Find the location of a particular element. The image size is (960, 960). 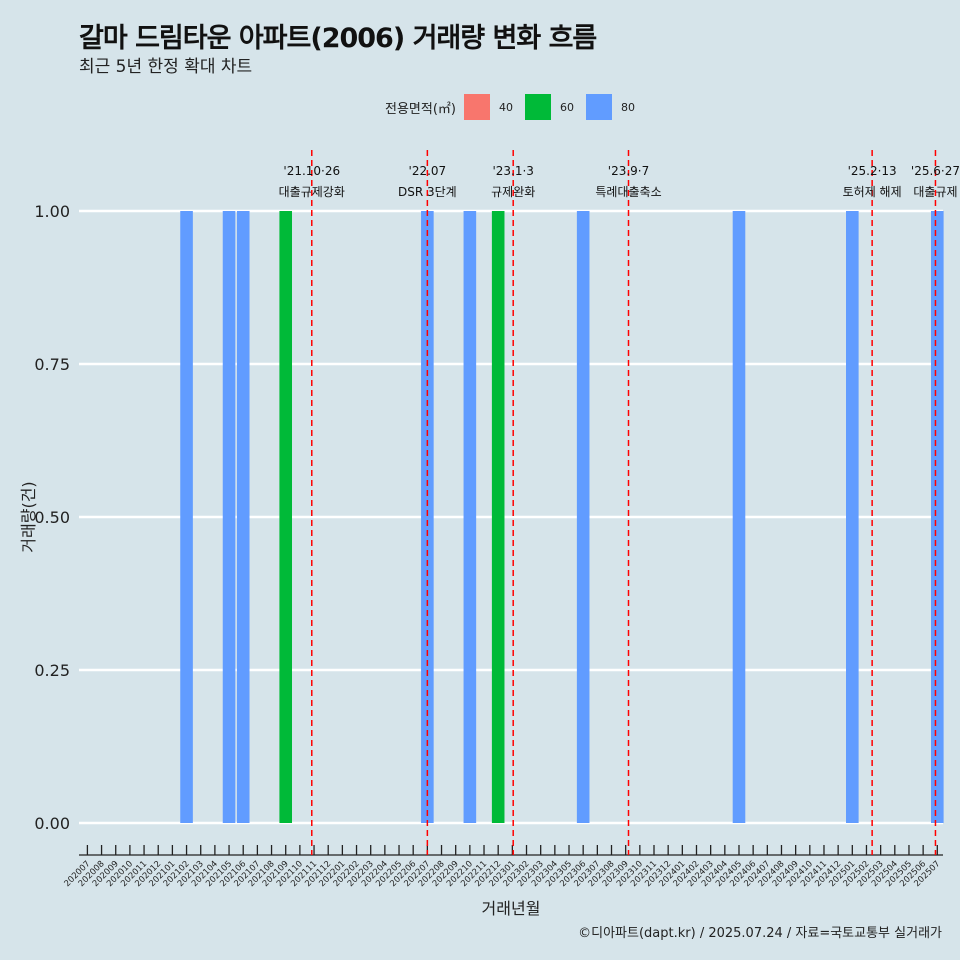

event-date: '22.07 is located at coordinates (428, 171).